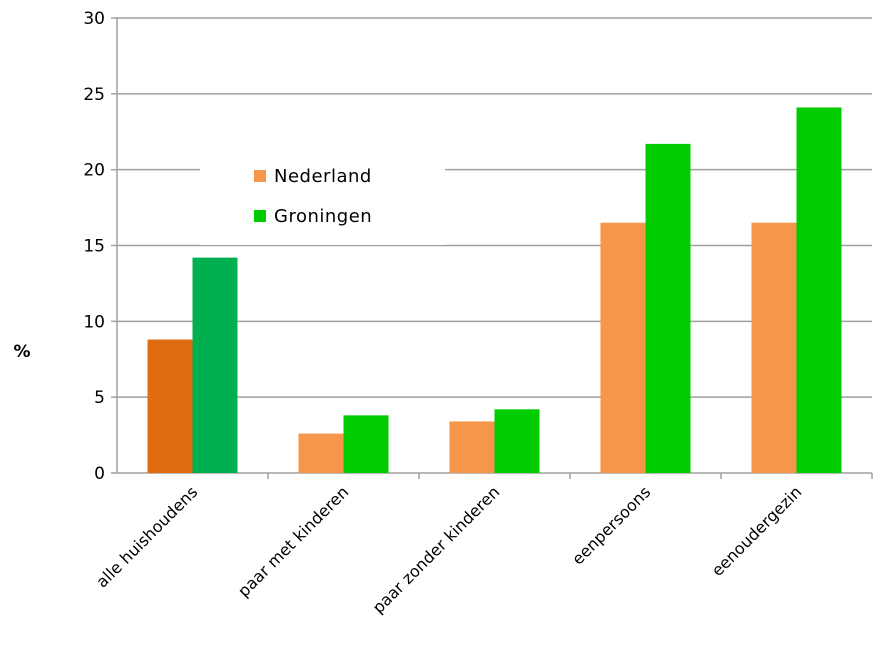  What do you see at coordinates (436, 549) in the screenshot?
I see `x-category-label: paar zonder kinderen` at bounding box center [436, 549].